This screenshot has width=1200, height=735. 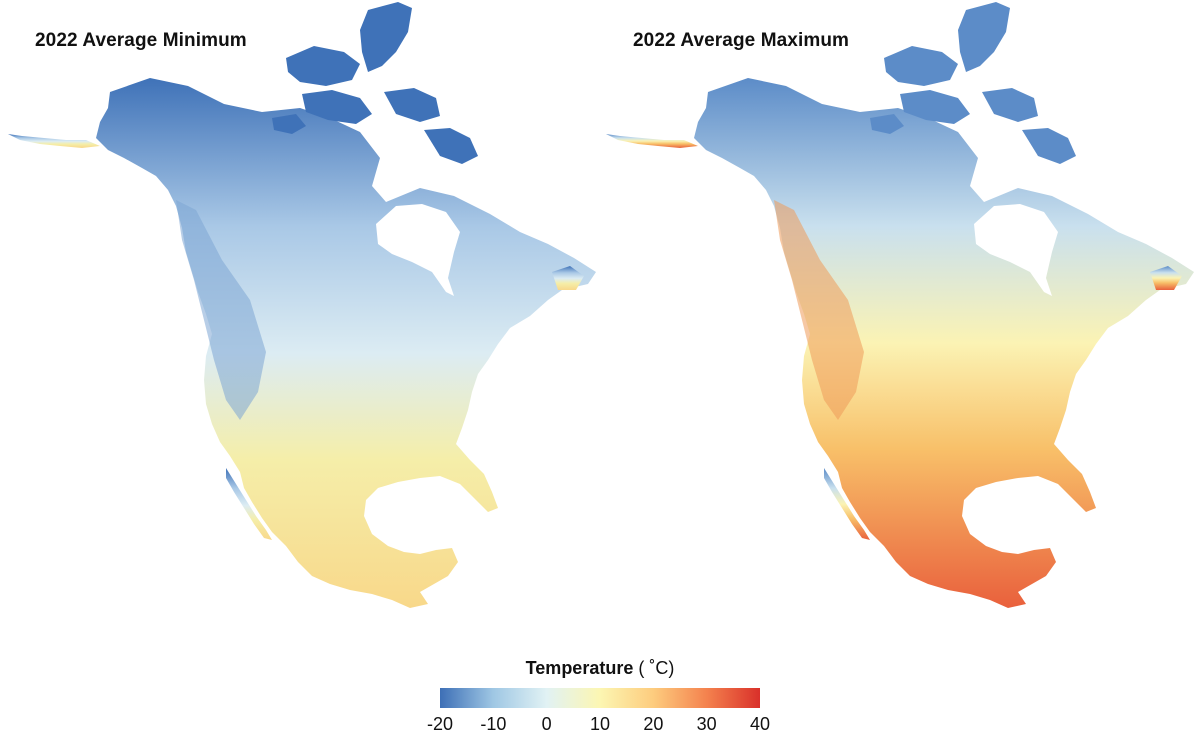 I want to click on legend-tick-label: -20, so click(x=440, y=724).